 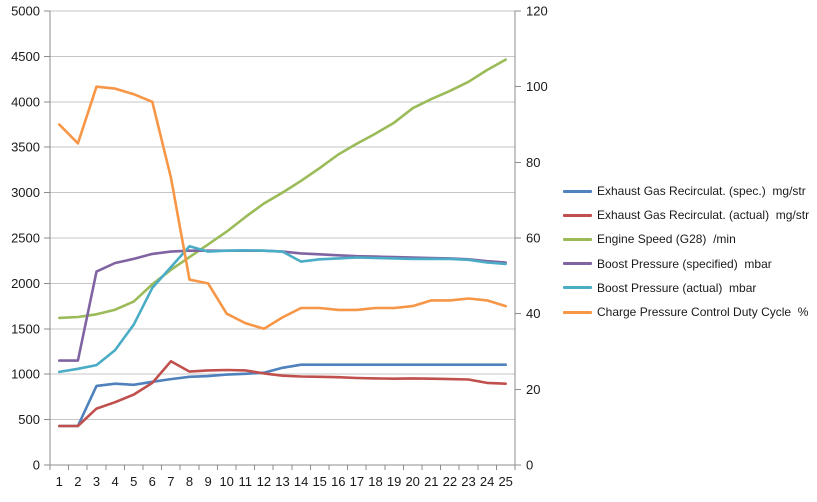 What do you see at coordinates (505, 481) in the screenshot?
I see `svg-text: 25` at bounding box center [505, 481].